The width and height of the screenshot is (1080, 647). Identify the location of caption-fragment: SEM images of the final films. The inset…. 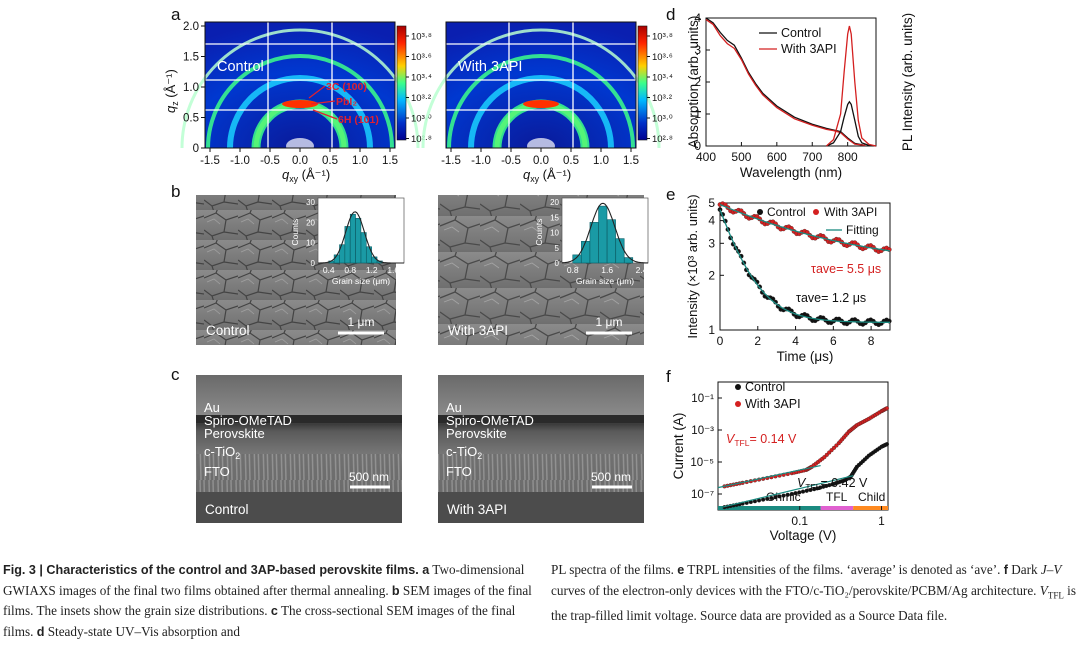
(267, 600).